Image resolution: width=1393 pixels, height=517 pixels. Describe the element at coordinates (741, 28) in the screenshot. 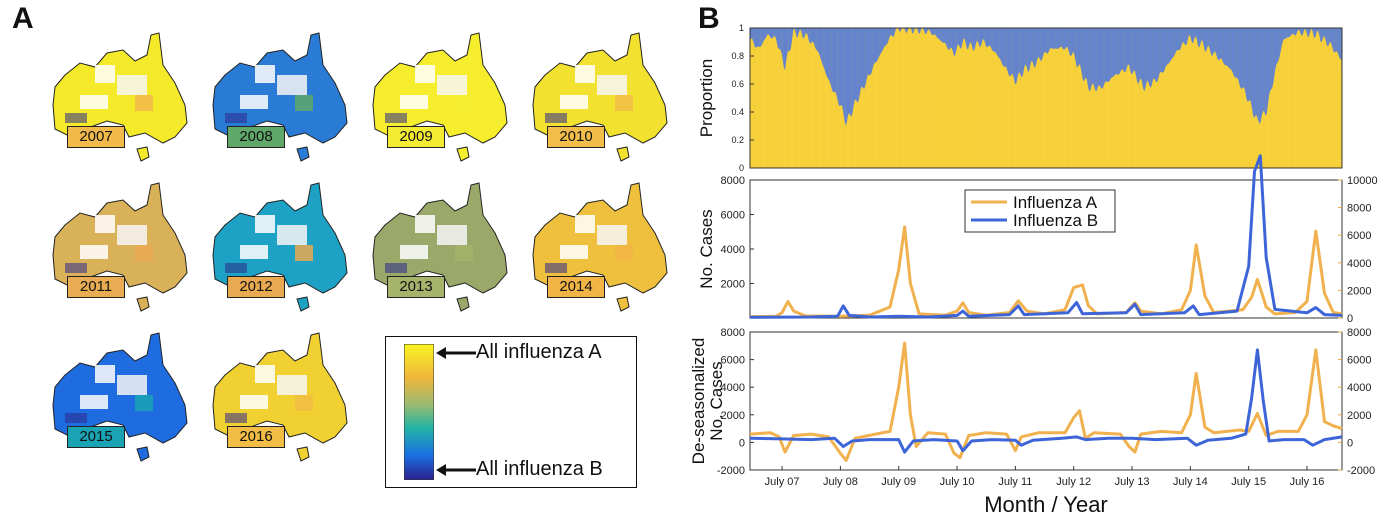

I see `y-tick-label: 1` at that location.